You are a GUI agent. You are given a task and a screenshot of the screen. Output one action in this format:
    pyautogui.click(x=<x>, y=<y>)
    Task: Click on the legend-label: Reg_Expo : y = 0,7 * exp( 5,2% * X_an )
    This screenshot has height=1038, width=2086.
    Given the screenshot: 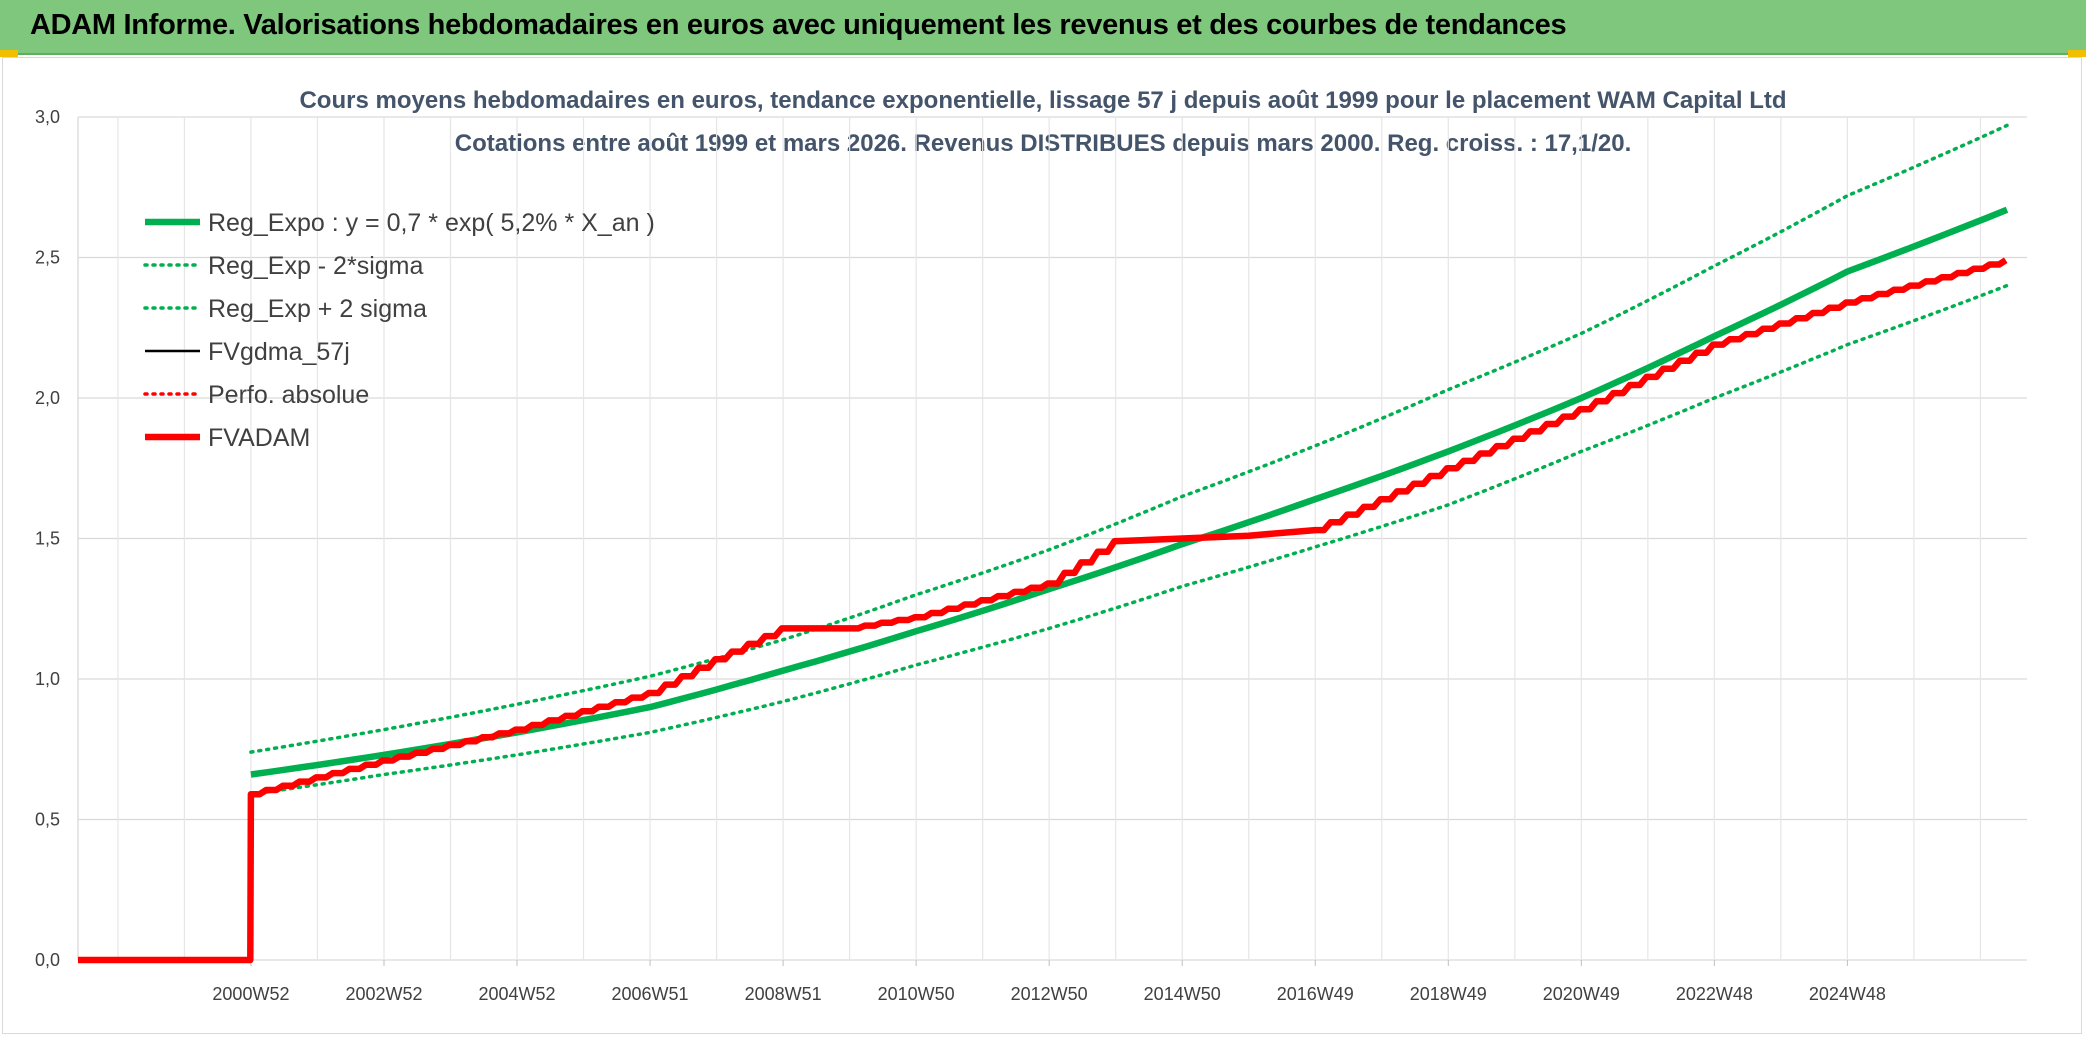 What is the action you would take?
    pyautogui.click(x=431, y=223)
    